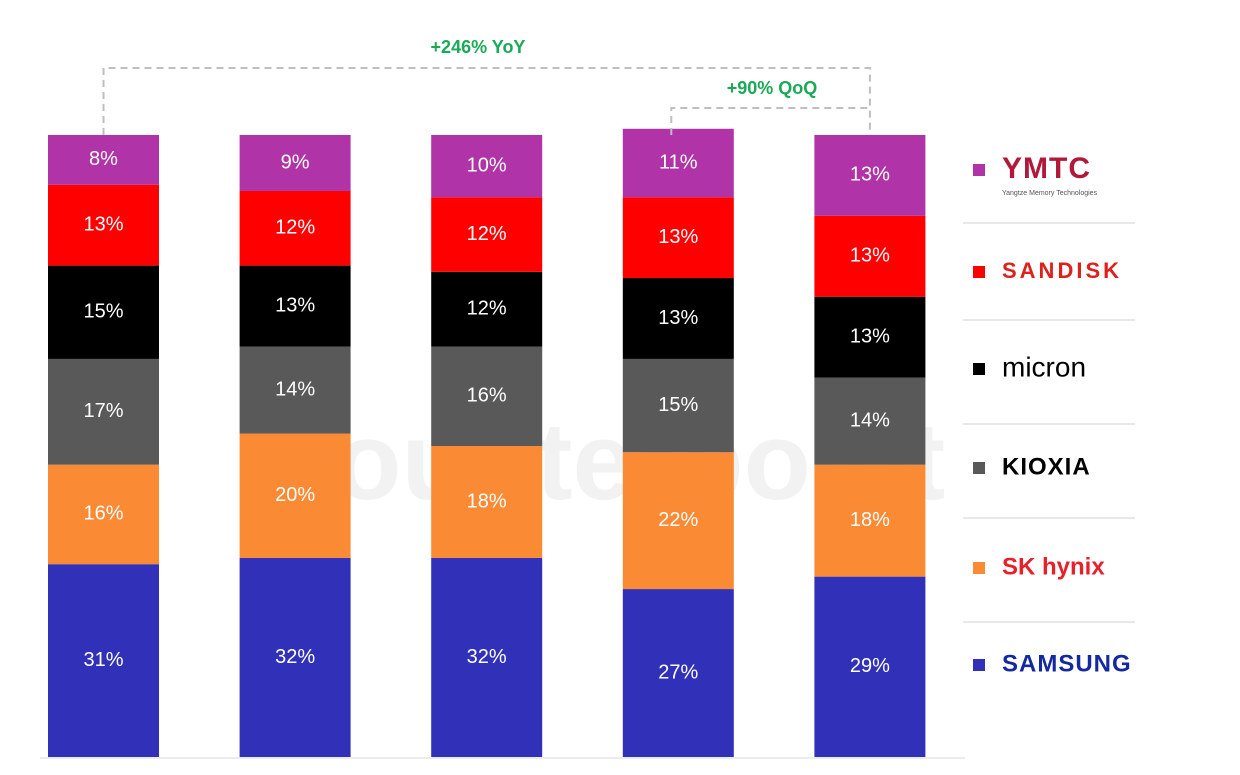 The height and width of the screenshot is (775, 1240). What do you see at coordinates (1050, 193) in the screenshot?
I see `legend-tagline: Yangtze Memory Technologies` at bounding box center [1050, 193].